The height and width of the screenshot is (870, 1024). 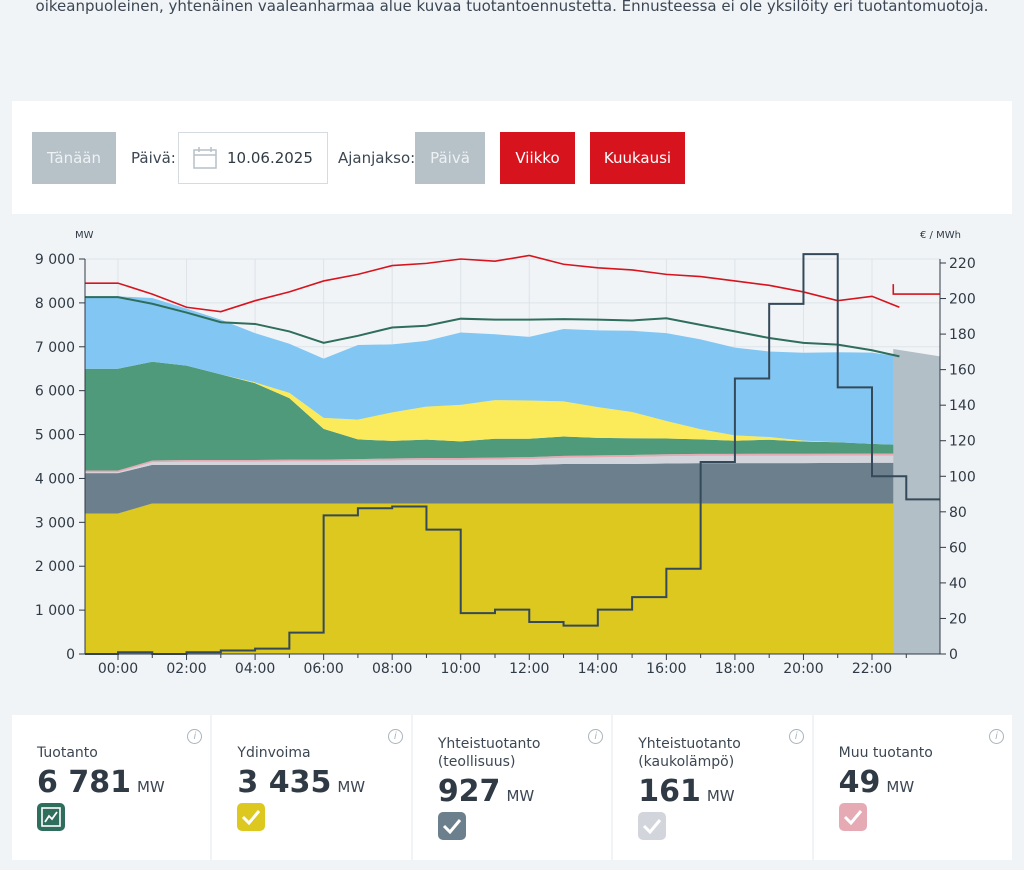 What do you see at coordinates (735, 669) in the screenshot?
I see `x-tick-label: 18:00` at bounding box center [735, 669].